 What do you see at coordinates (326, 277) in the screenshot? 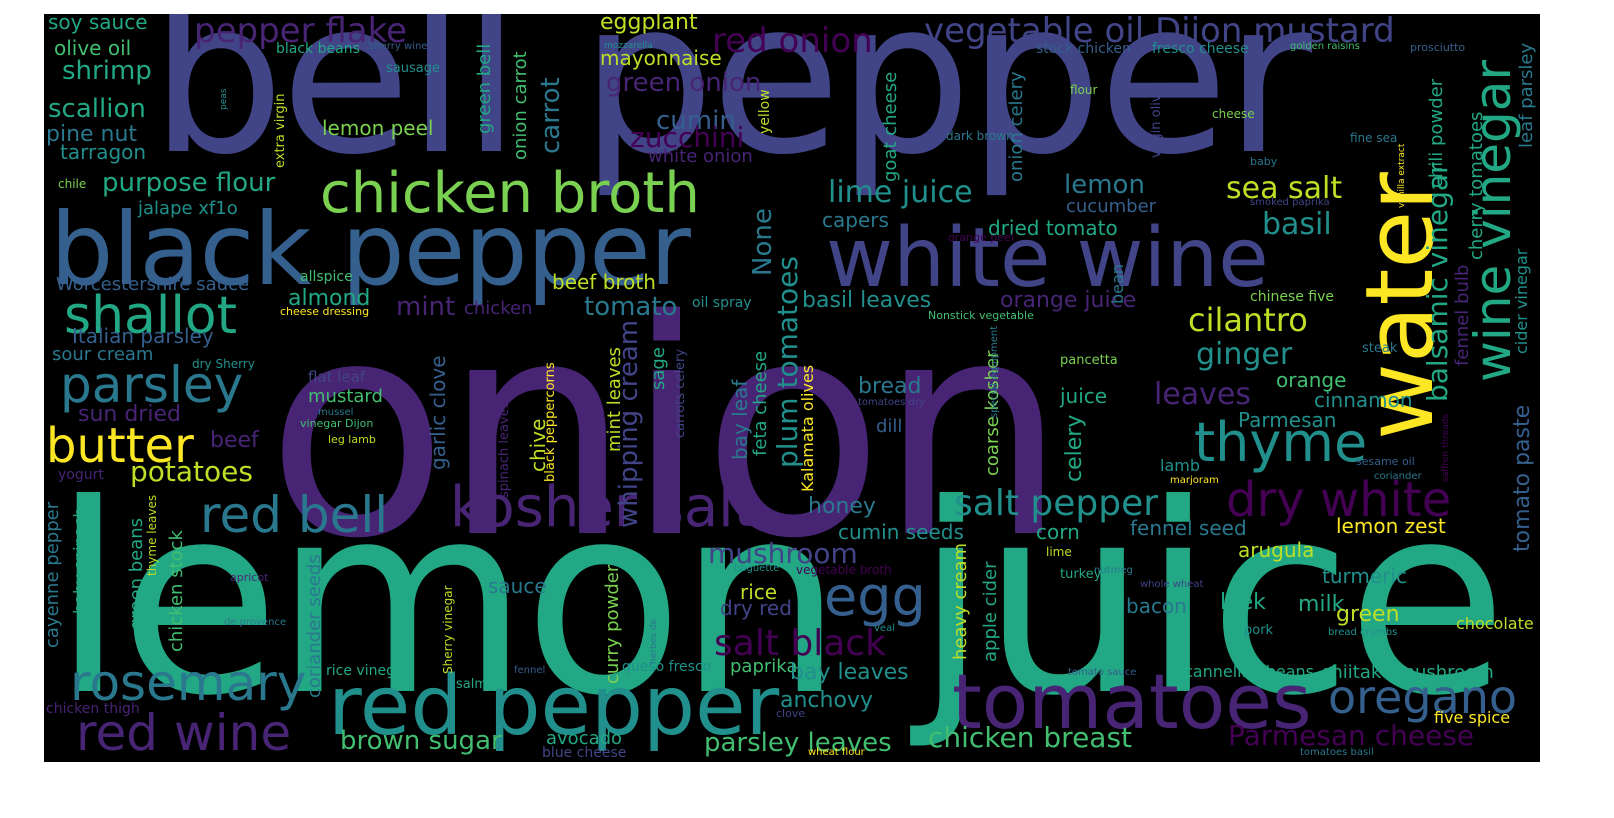
I see `word-allspice: allspice` at bounding box center [326, 277].